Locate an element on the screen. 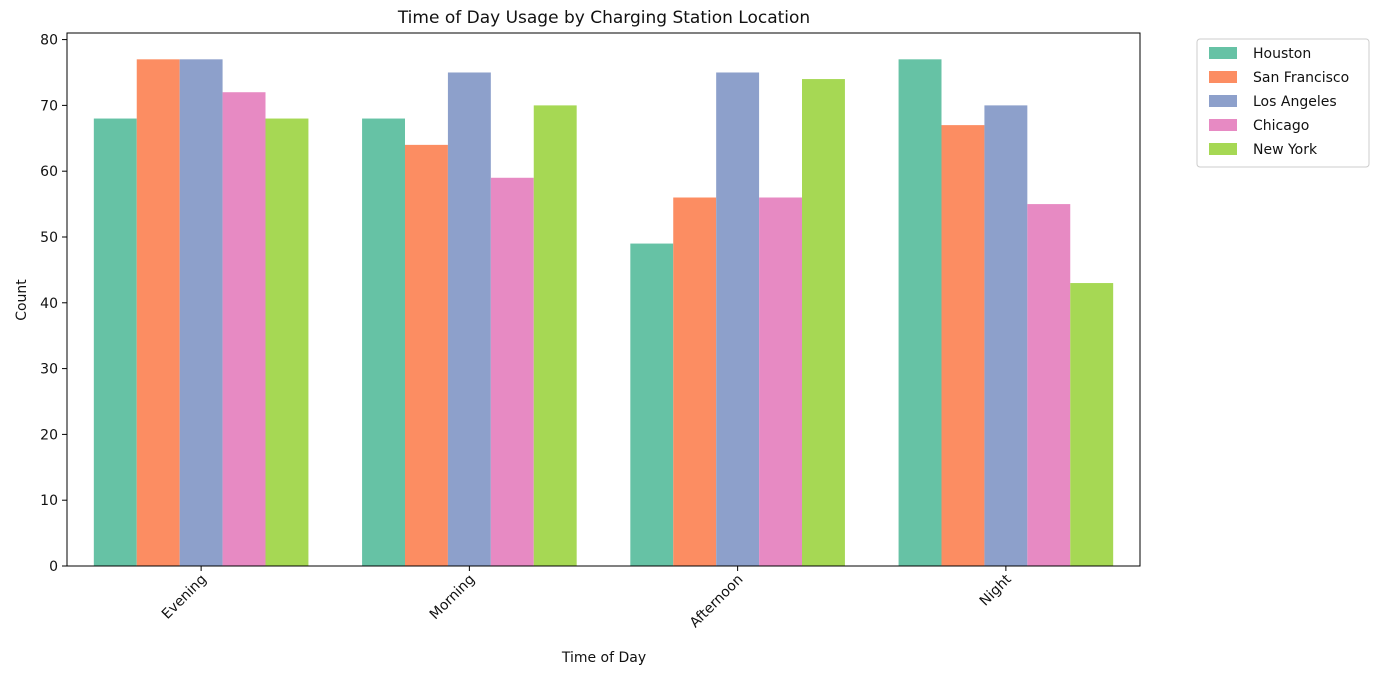 The width and height of the screenshot is (1379, 673). y-tick-label: 0 is located at coordinates (53, 567).